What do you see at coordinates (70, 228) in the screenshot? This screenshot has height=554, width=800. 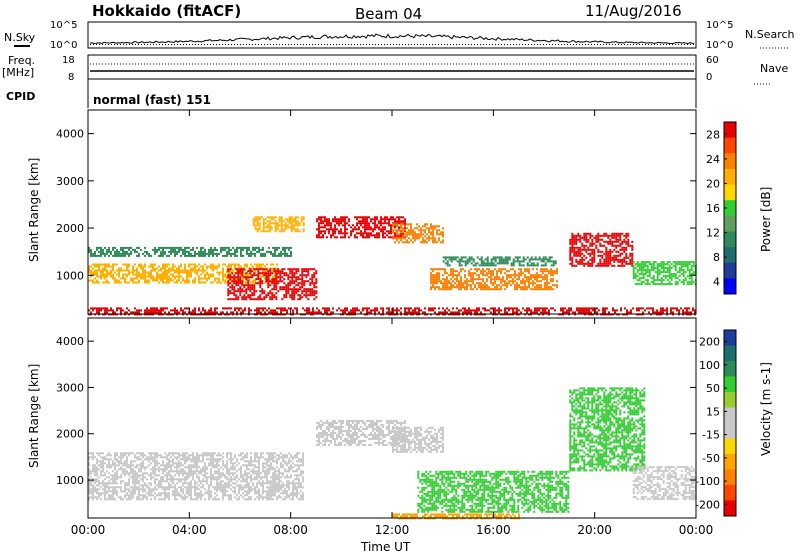 I see `y-tick-label: 2000` at bounding box center [70, 228].